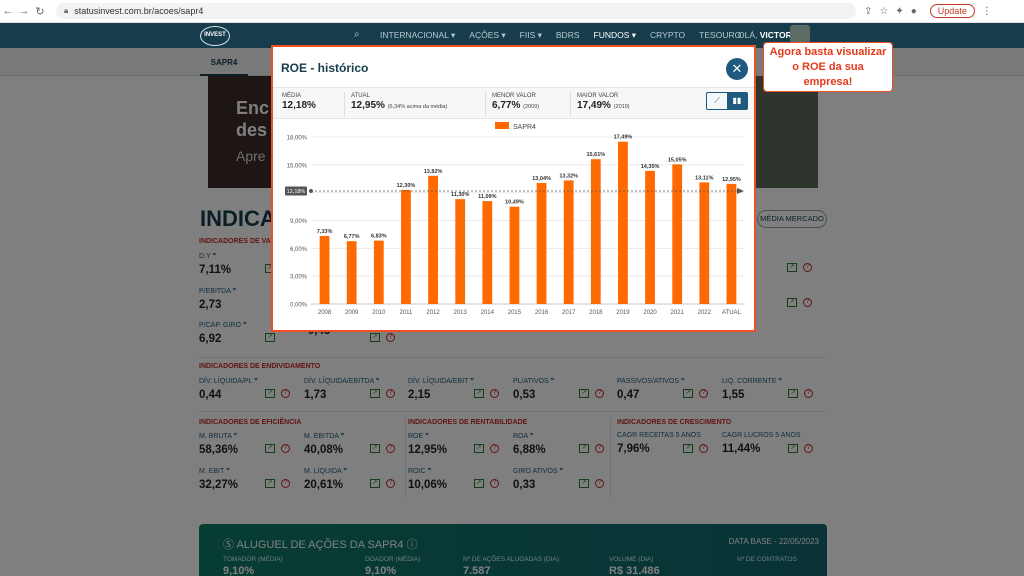 The height and width of the screenshot is (576, 1024). I want to click on search-icon: ⌕, so click(357, 34).